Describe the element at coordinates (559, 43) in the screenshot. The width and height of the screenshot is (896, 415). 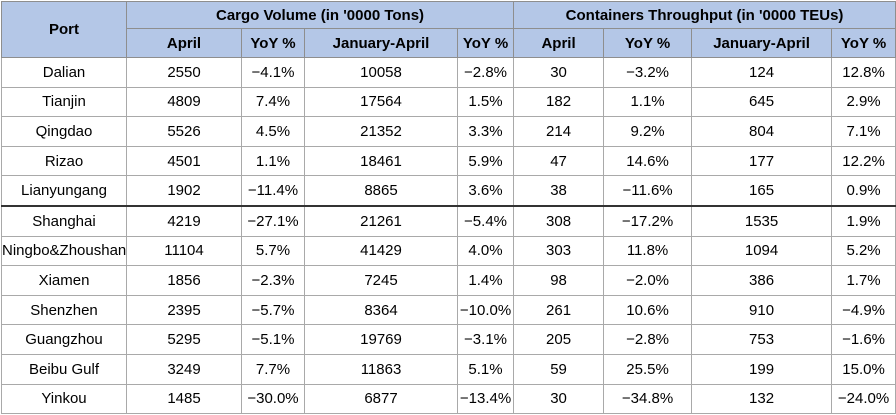
I see `containers-april-header: April` at that location.